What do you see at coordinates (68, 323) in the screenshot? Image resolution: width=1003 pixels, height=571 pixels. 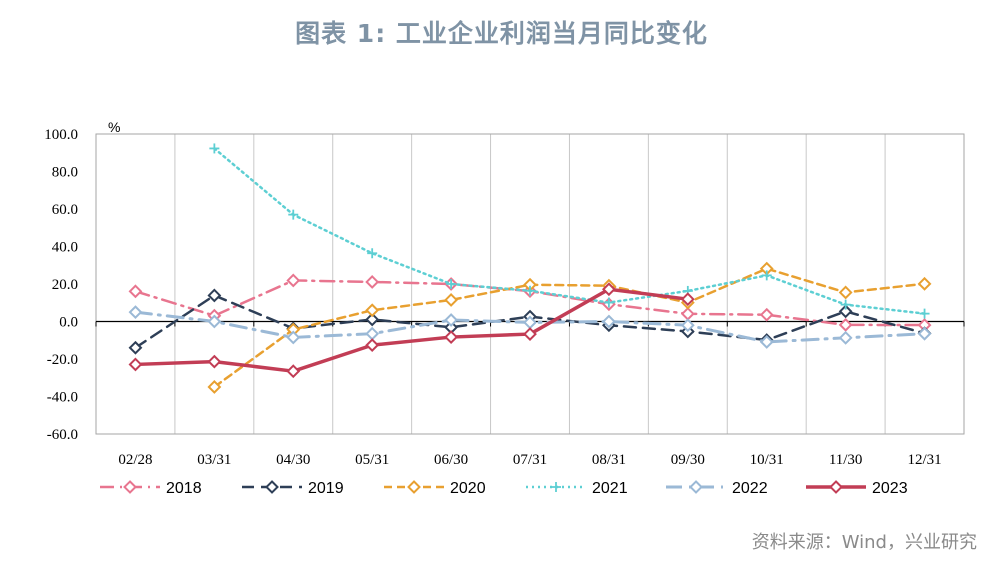 I see `y-tick-label: 0.0` at bounding box center [68, 323].